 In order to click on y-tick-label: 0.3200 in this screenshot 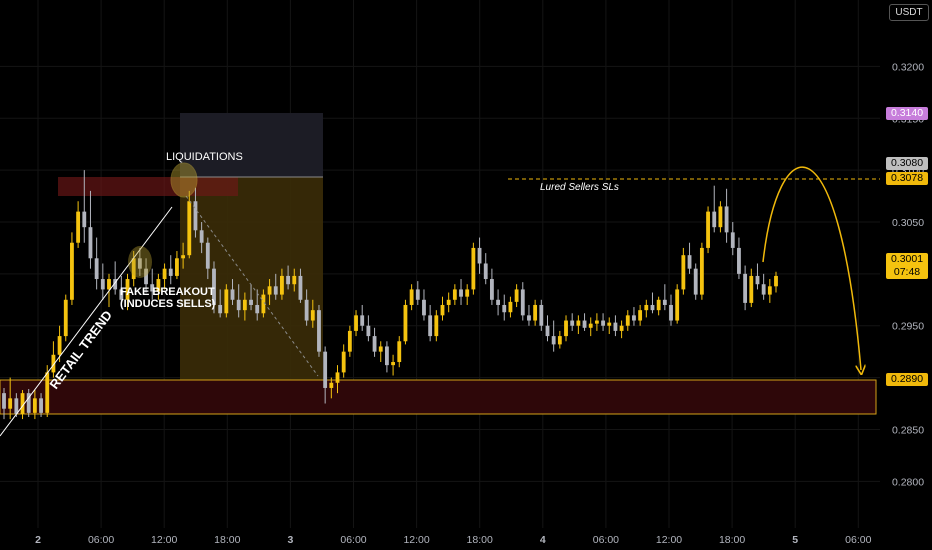, I will do `click(908, 67)`.